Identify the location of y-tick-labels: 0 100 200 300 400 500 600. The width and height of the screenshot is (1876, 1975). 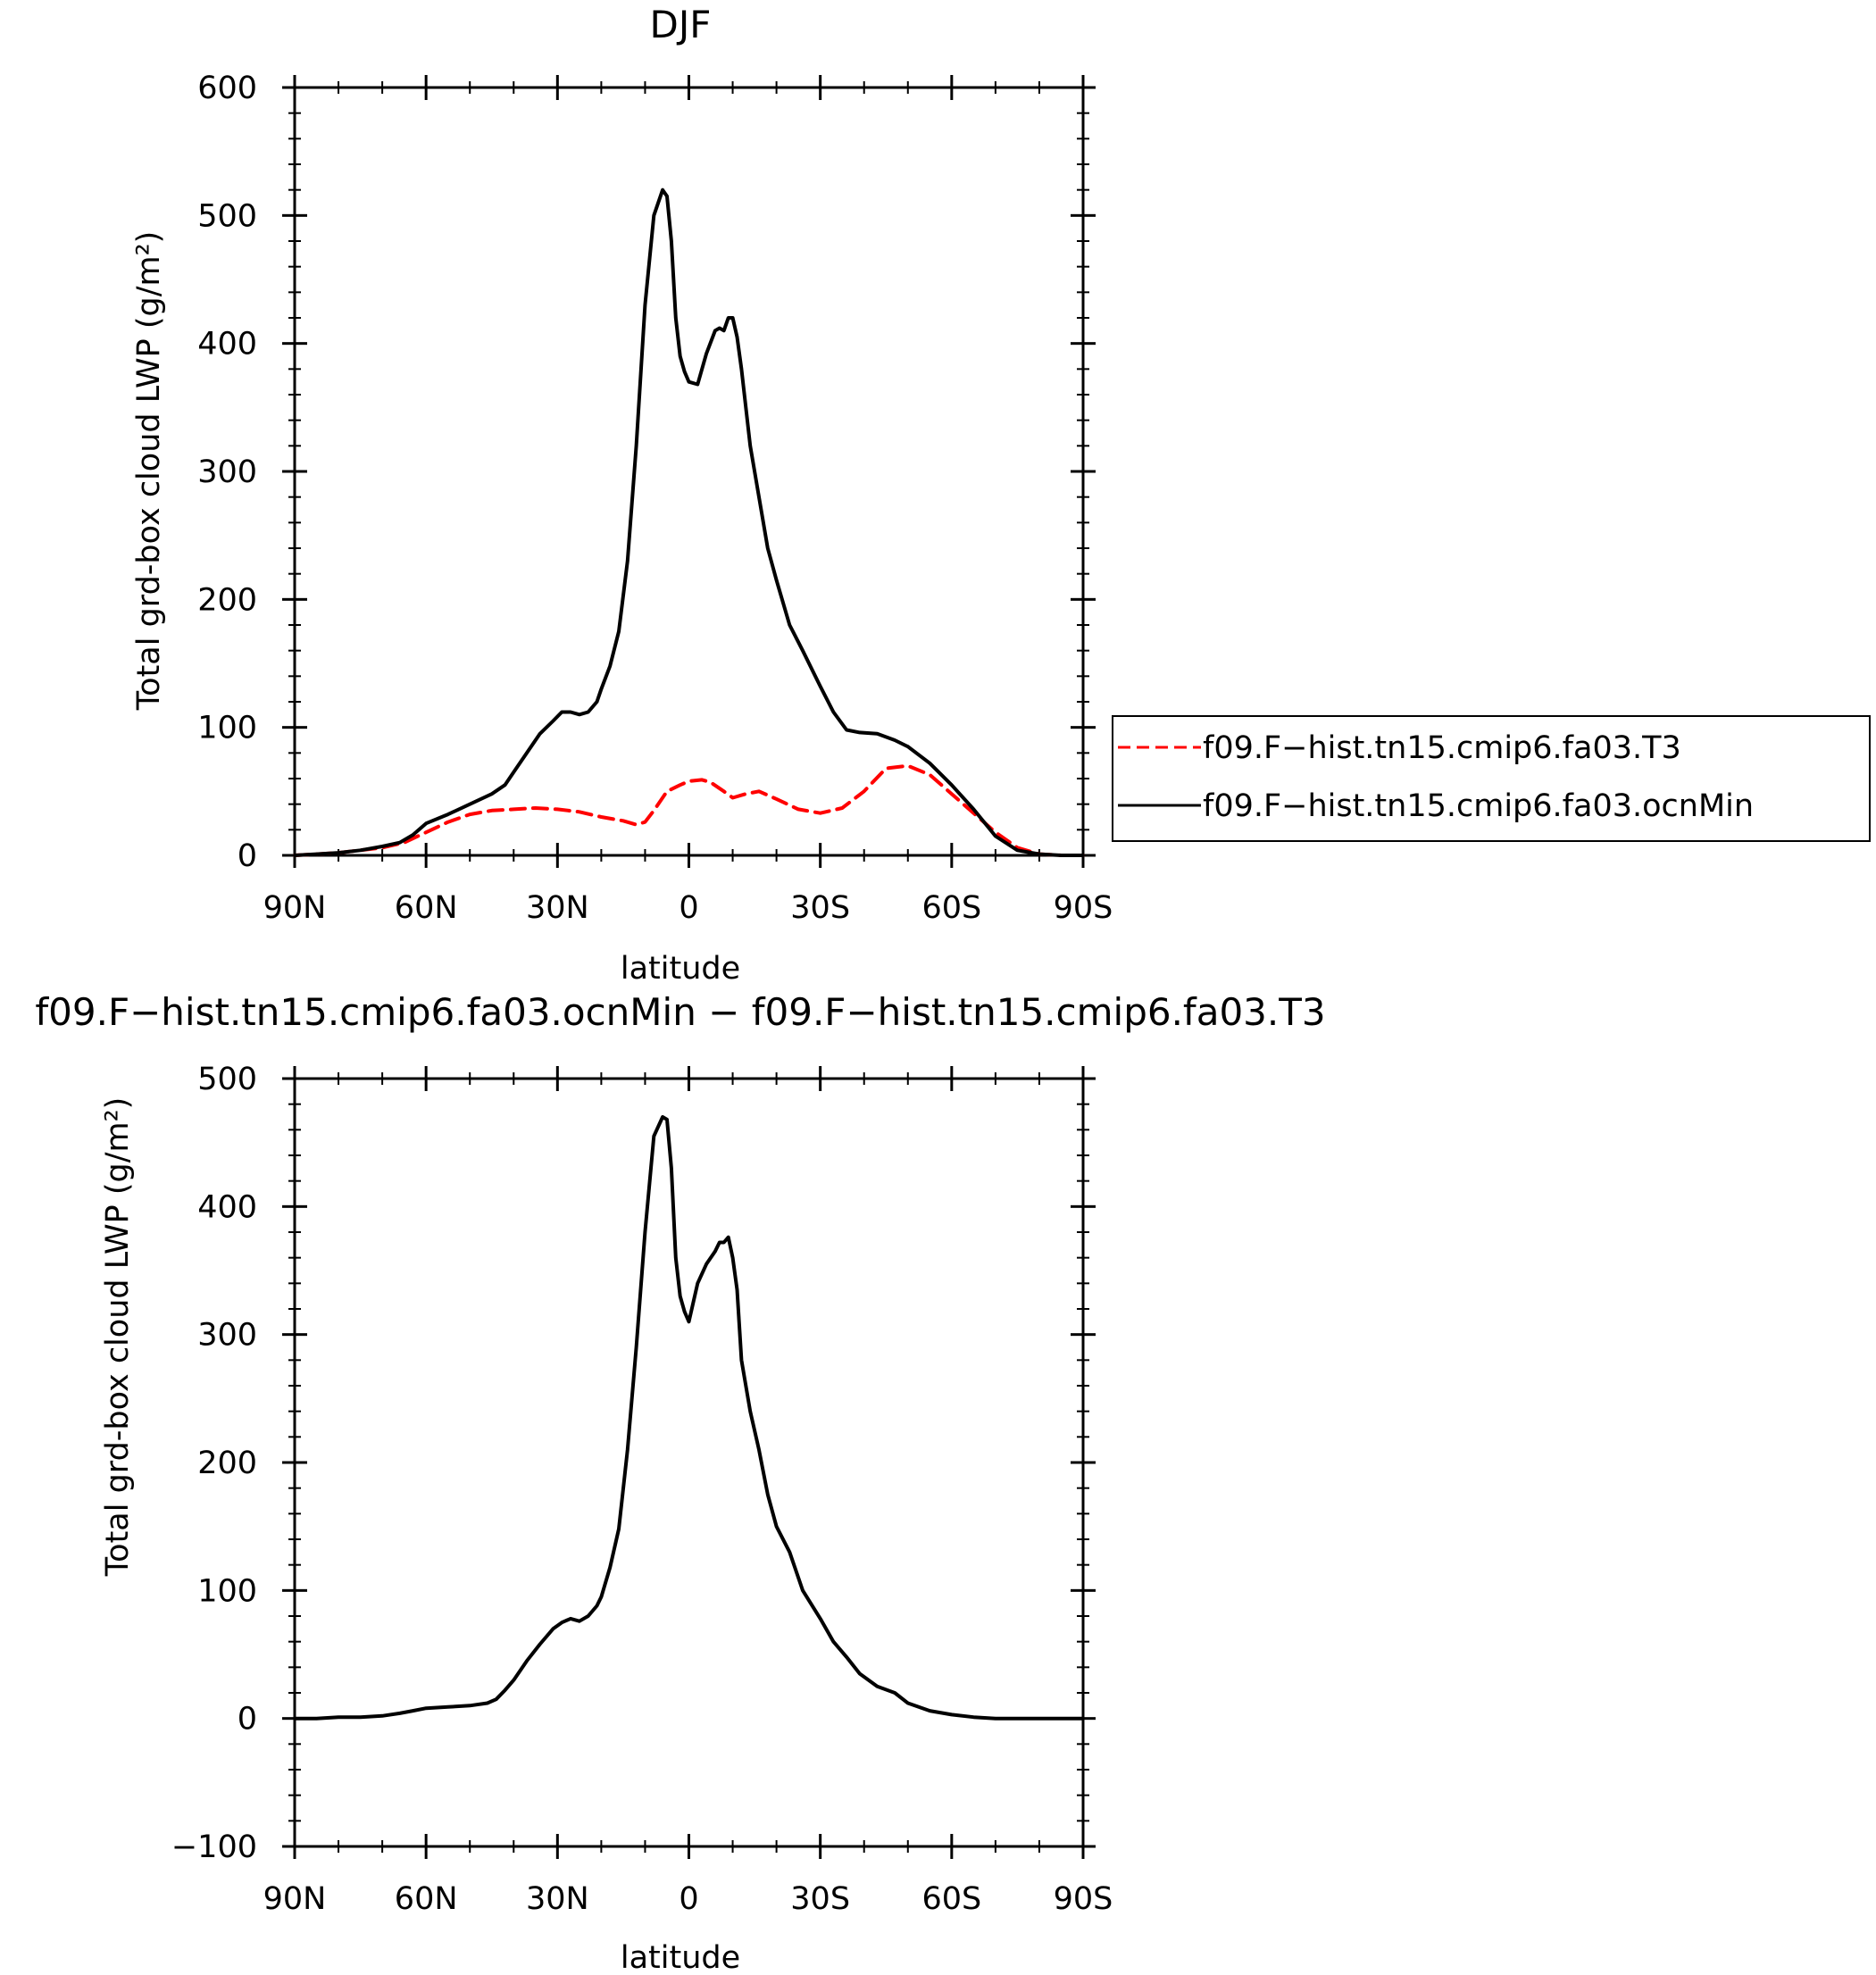
(227, 473).